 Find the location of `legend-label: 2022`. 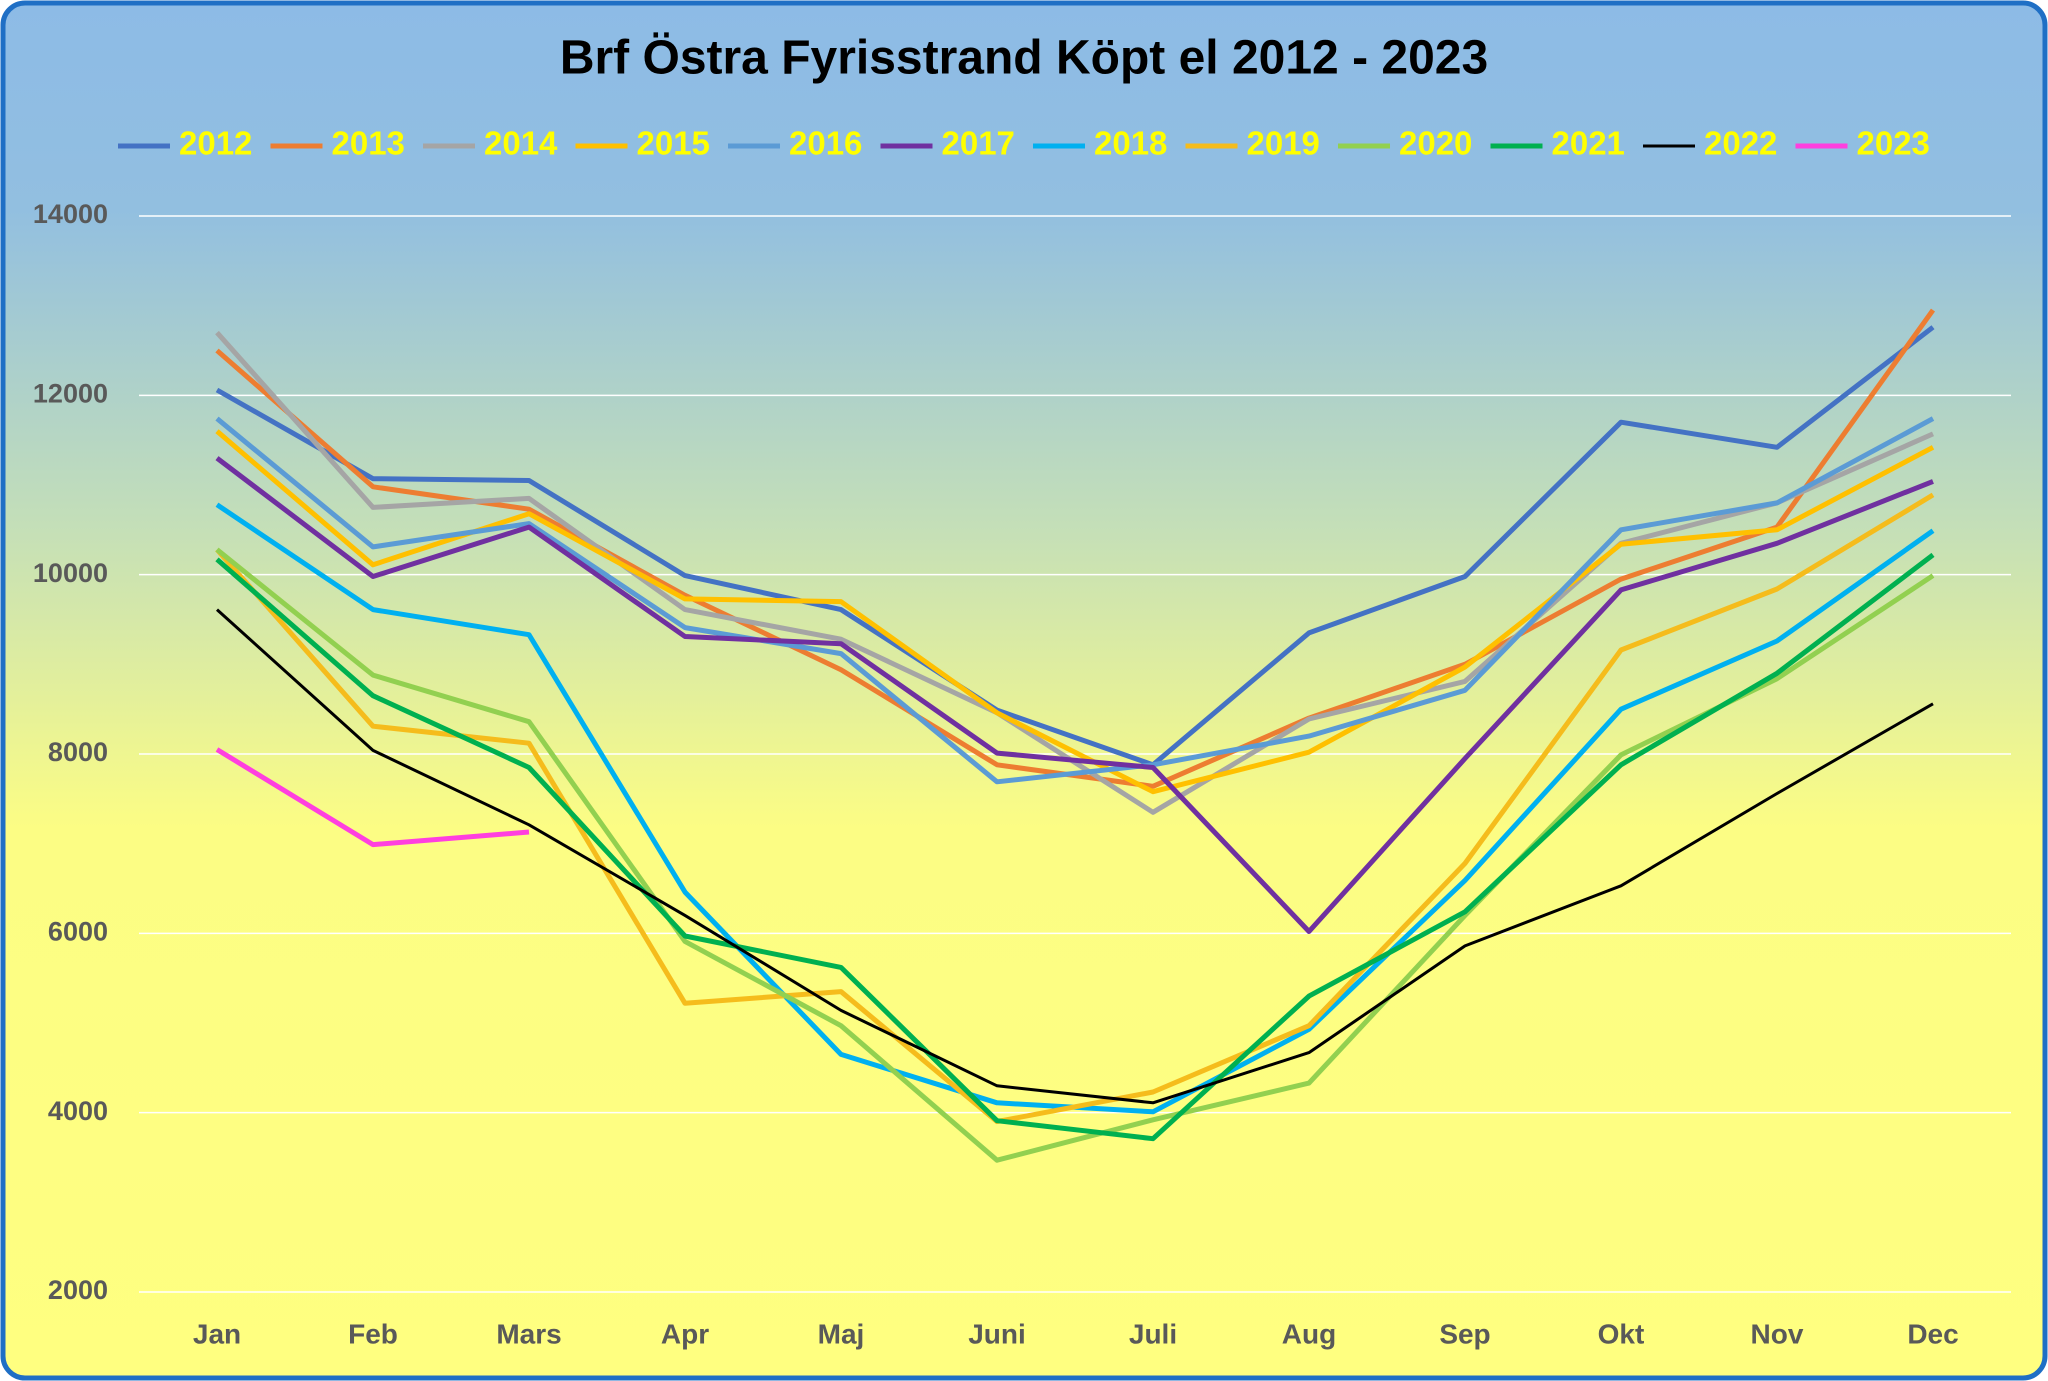

legend-label: 2022 is located at coordinates (1740, 143).